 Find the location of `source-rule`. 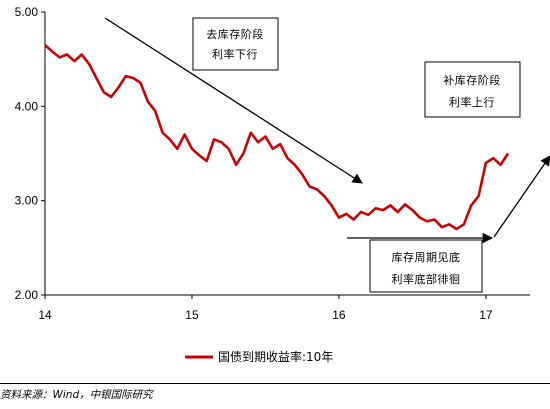

source-rule is located at coordinates (275, 383).